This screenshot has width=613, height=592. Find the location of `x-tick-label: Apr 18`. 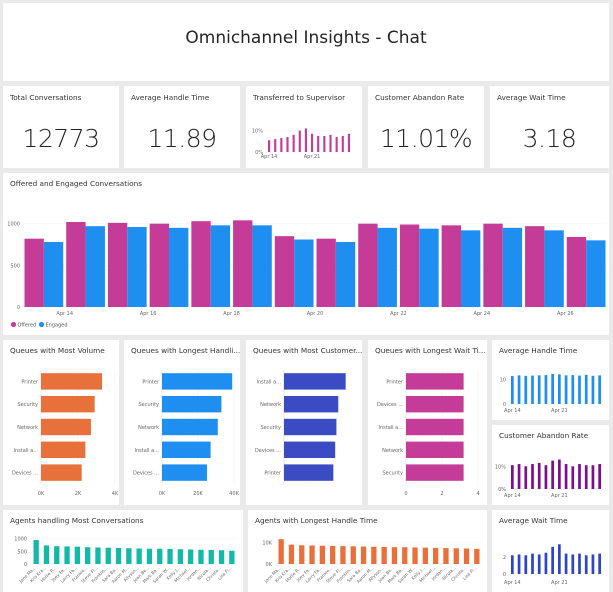

x-tick-label: Apr 18 is located at coordinates (231, 314).